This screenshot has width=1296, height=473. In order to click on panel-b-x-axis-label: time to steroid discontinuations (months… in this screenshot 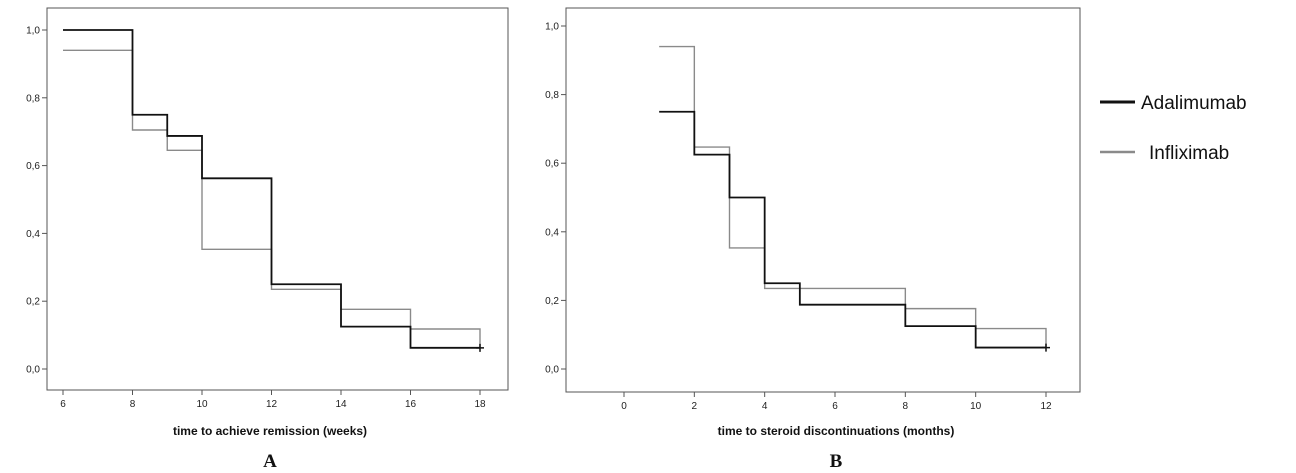, I will do `click(836, 431)`.